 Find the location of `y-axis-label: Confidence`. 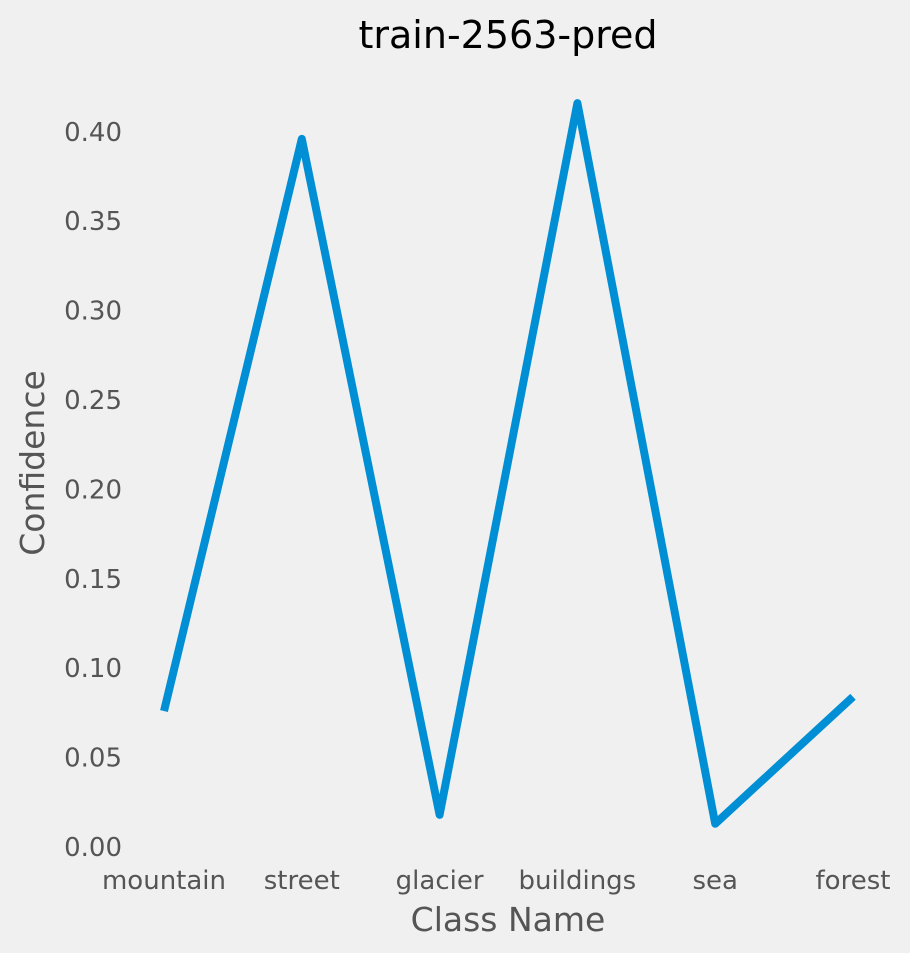

y-axis-label: Confidence is located at coordinates (32, 463).